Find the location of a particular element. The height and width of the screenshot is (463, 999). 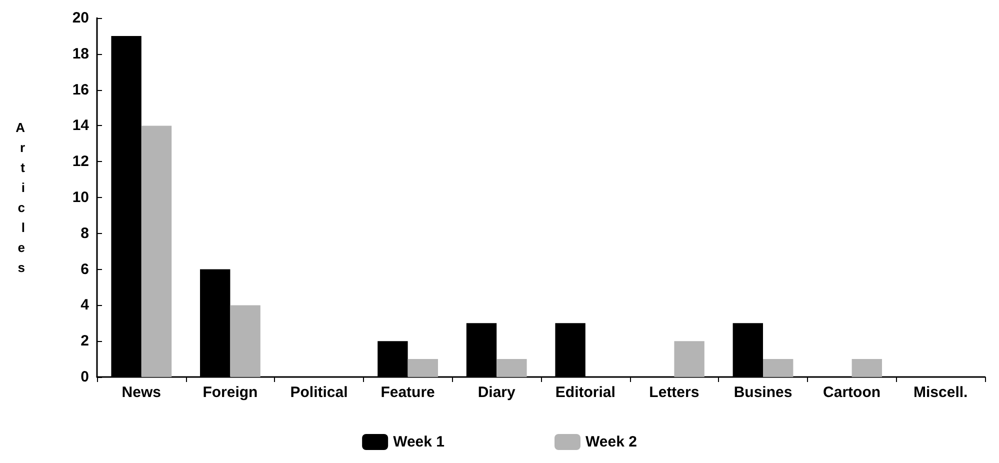

y-tick-label: 14 is located at coordinates (81, 125).